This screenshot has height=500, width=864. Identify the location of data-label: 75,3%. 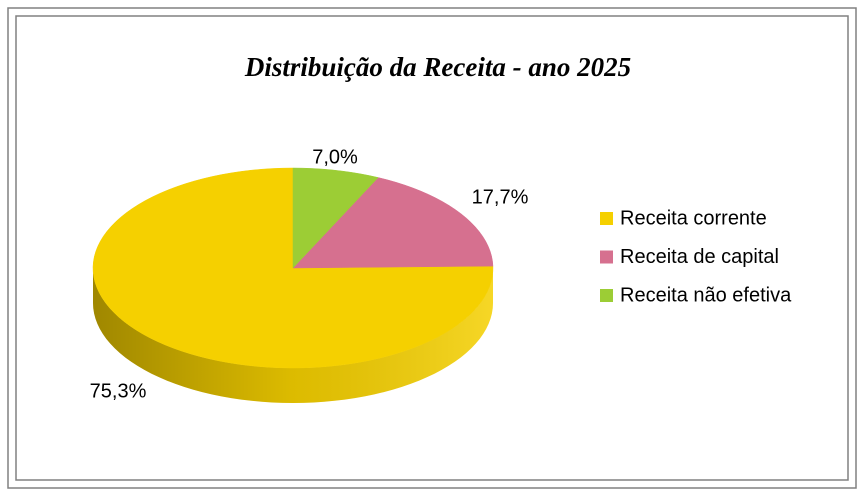
(118, 391).